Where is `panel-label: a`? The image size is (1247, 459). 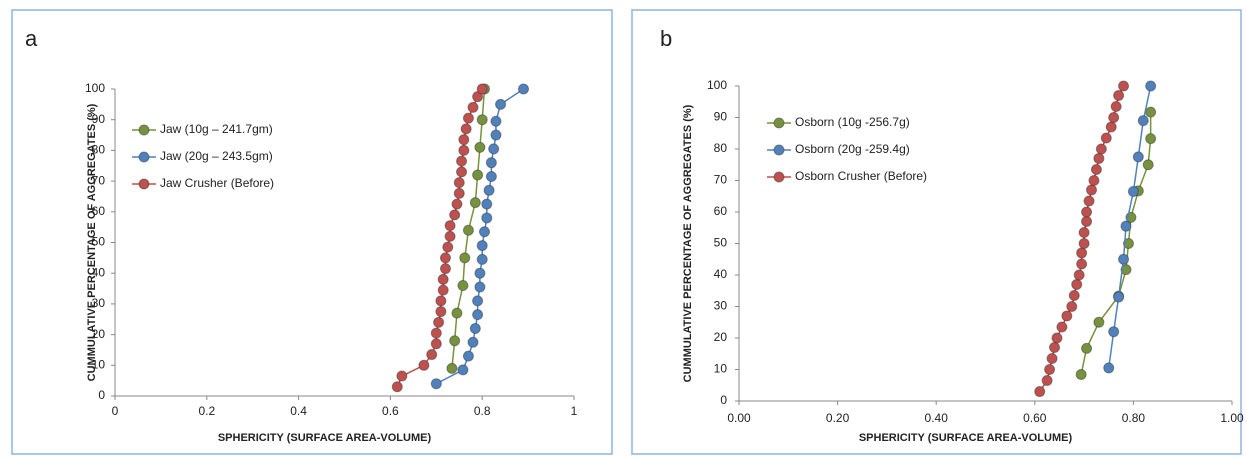 panel-label: a is located at coordinates (31, 38).